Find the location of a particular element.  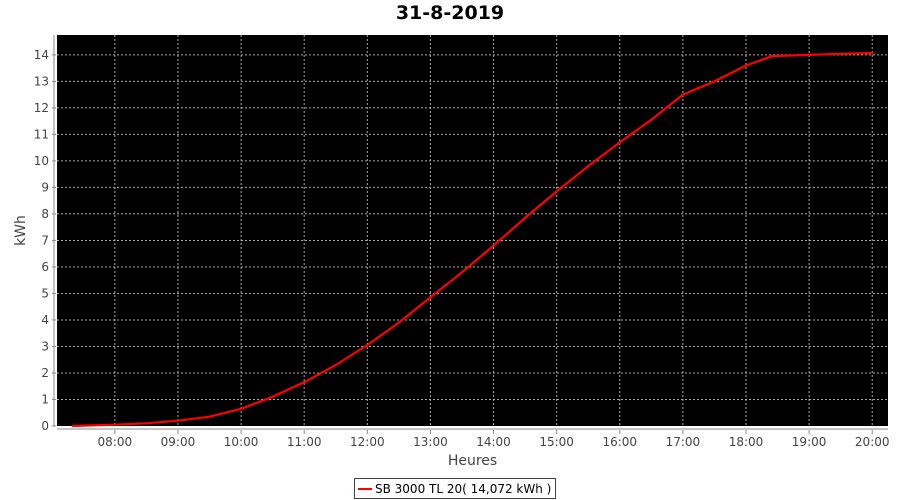

x-tick-label: 13:00 is located at coordinates (430, 442).